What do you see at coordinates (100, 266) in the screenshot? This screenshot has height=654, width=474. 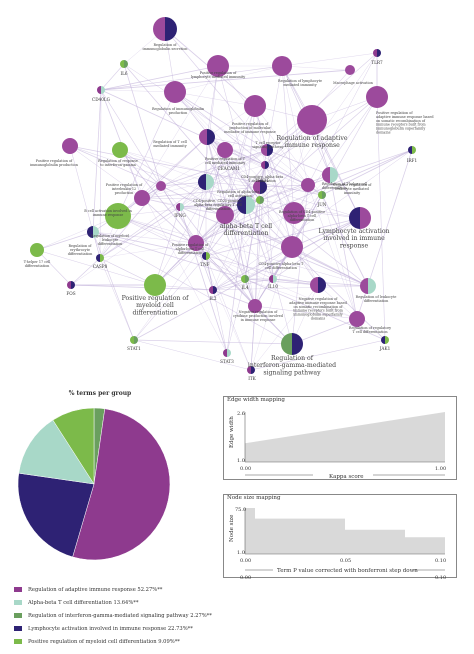 I see `gene-label: CASP8` at bounding box center [100, 266].